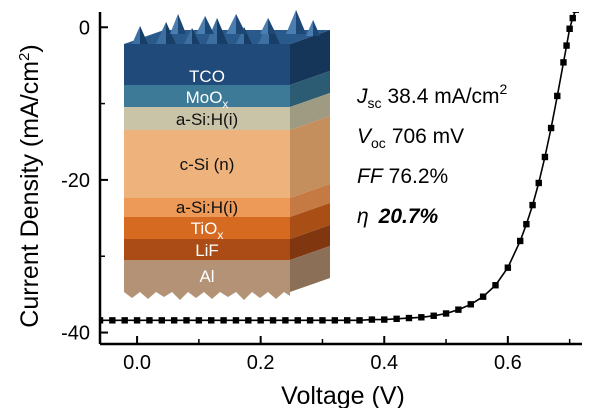 The image size is (595, 408). What do you see at coordinates (75, 334) in the screenshot?
I see `y-tick-label: -40` at bounding box center [75, 334].